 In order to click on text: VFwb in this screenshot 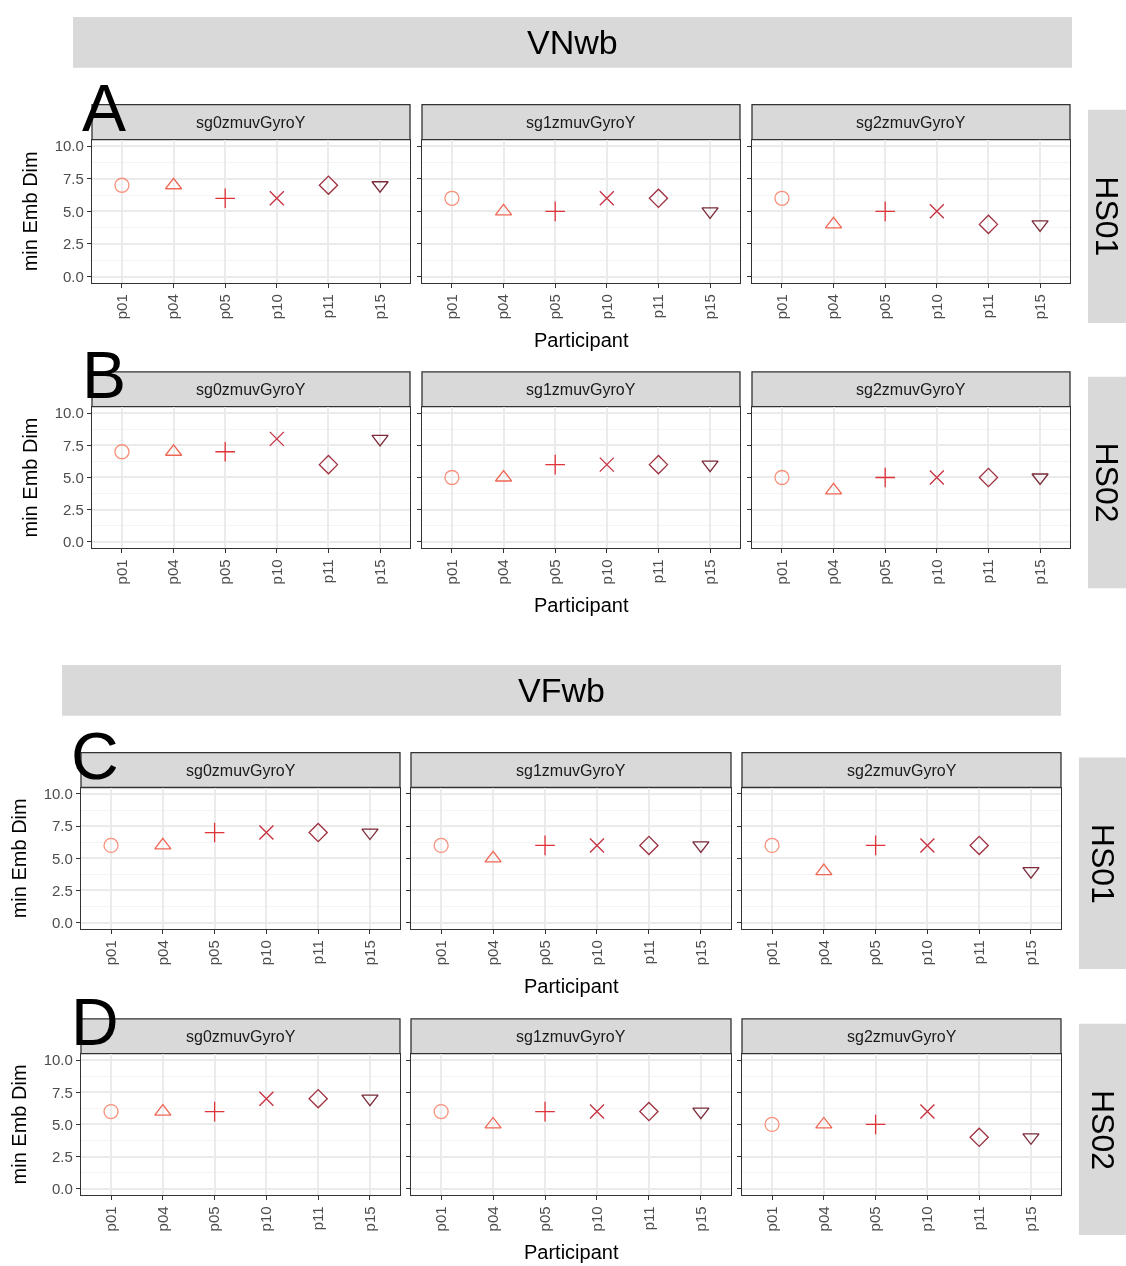, I will do `click(561, 690)`.